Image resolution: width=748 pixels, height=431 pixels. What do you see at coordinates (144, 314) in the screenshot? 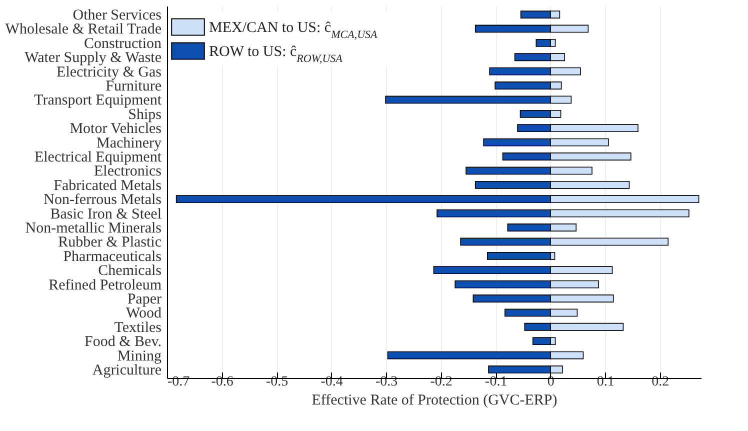
I see `y-tick-label: Wood` at bounding box center [144, 314].